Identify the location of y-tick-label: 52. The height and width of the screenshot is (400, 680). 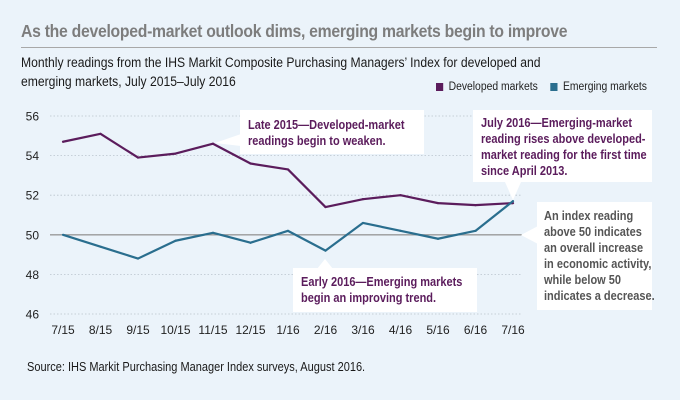
(33, 196).